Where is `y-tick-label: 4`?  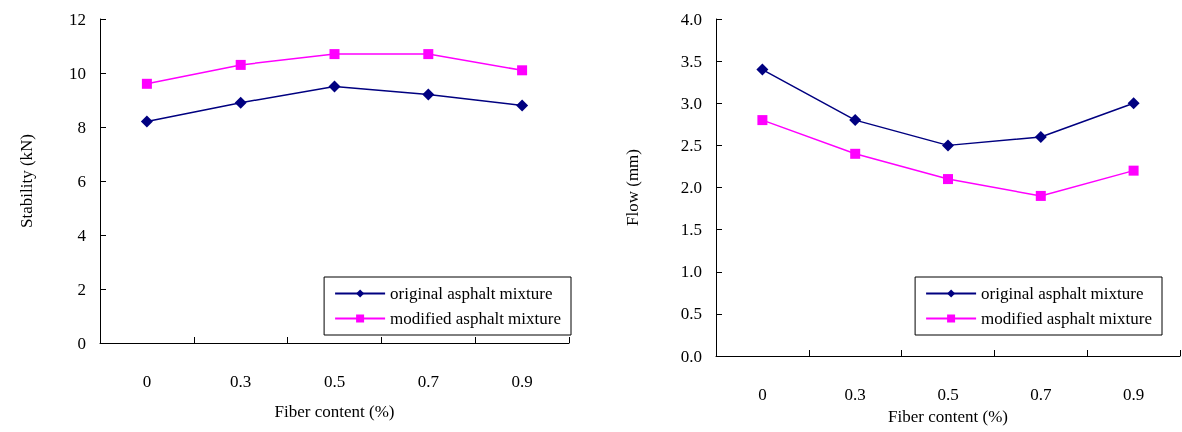
y-tick-label: 4 is located at coordinates (82, 235).